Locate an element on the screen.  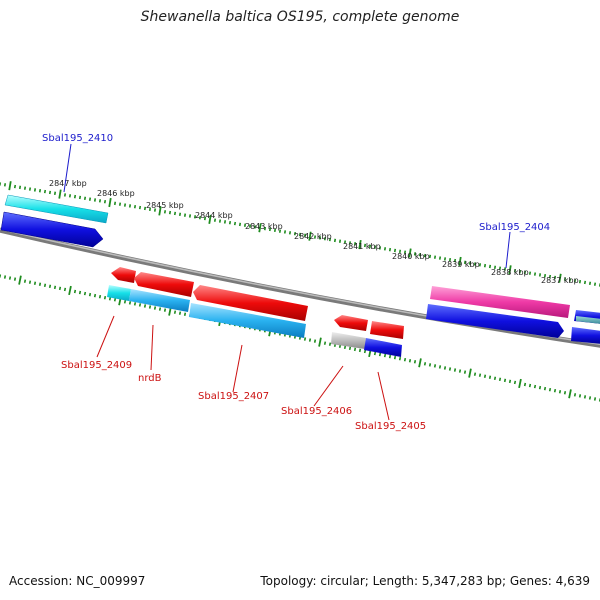
gene-label-sbal195-2409: Sbal195_2409 is located at coordinates (96, 365).